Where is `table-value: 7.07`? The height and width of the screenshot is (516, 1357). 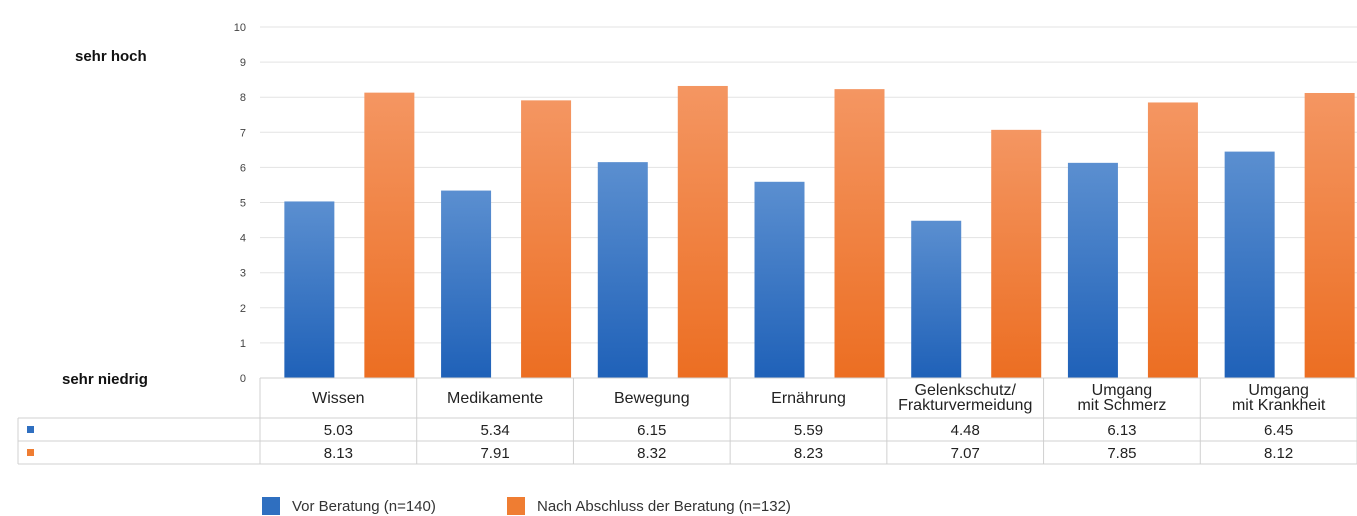
table-value: 7.07 is located at coordinates (965, 453).